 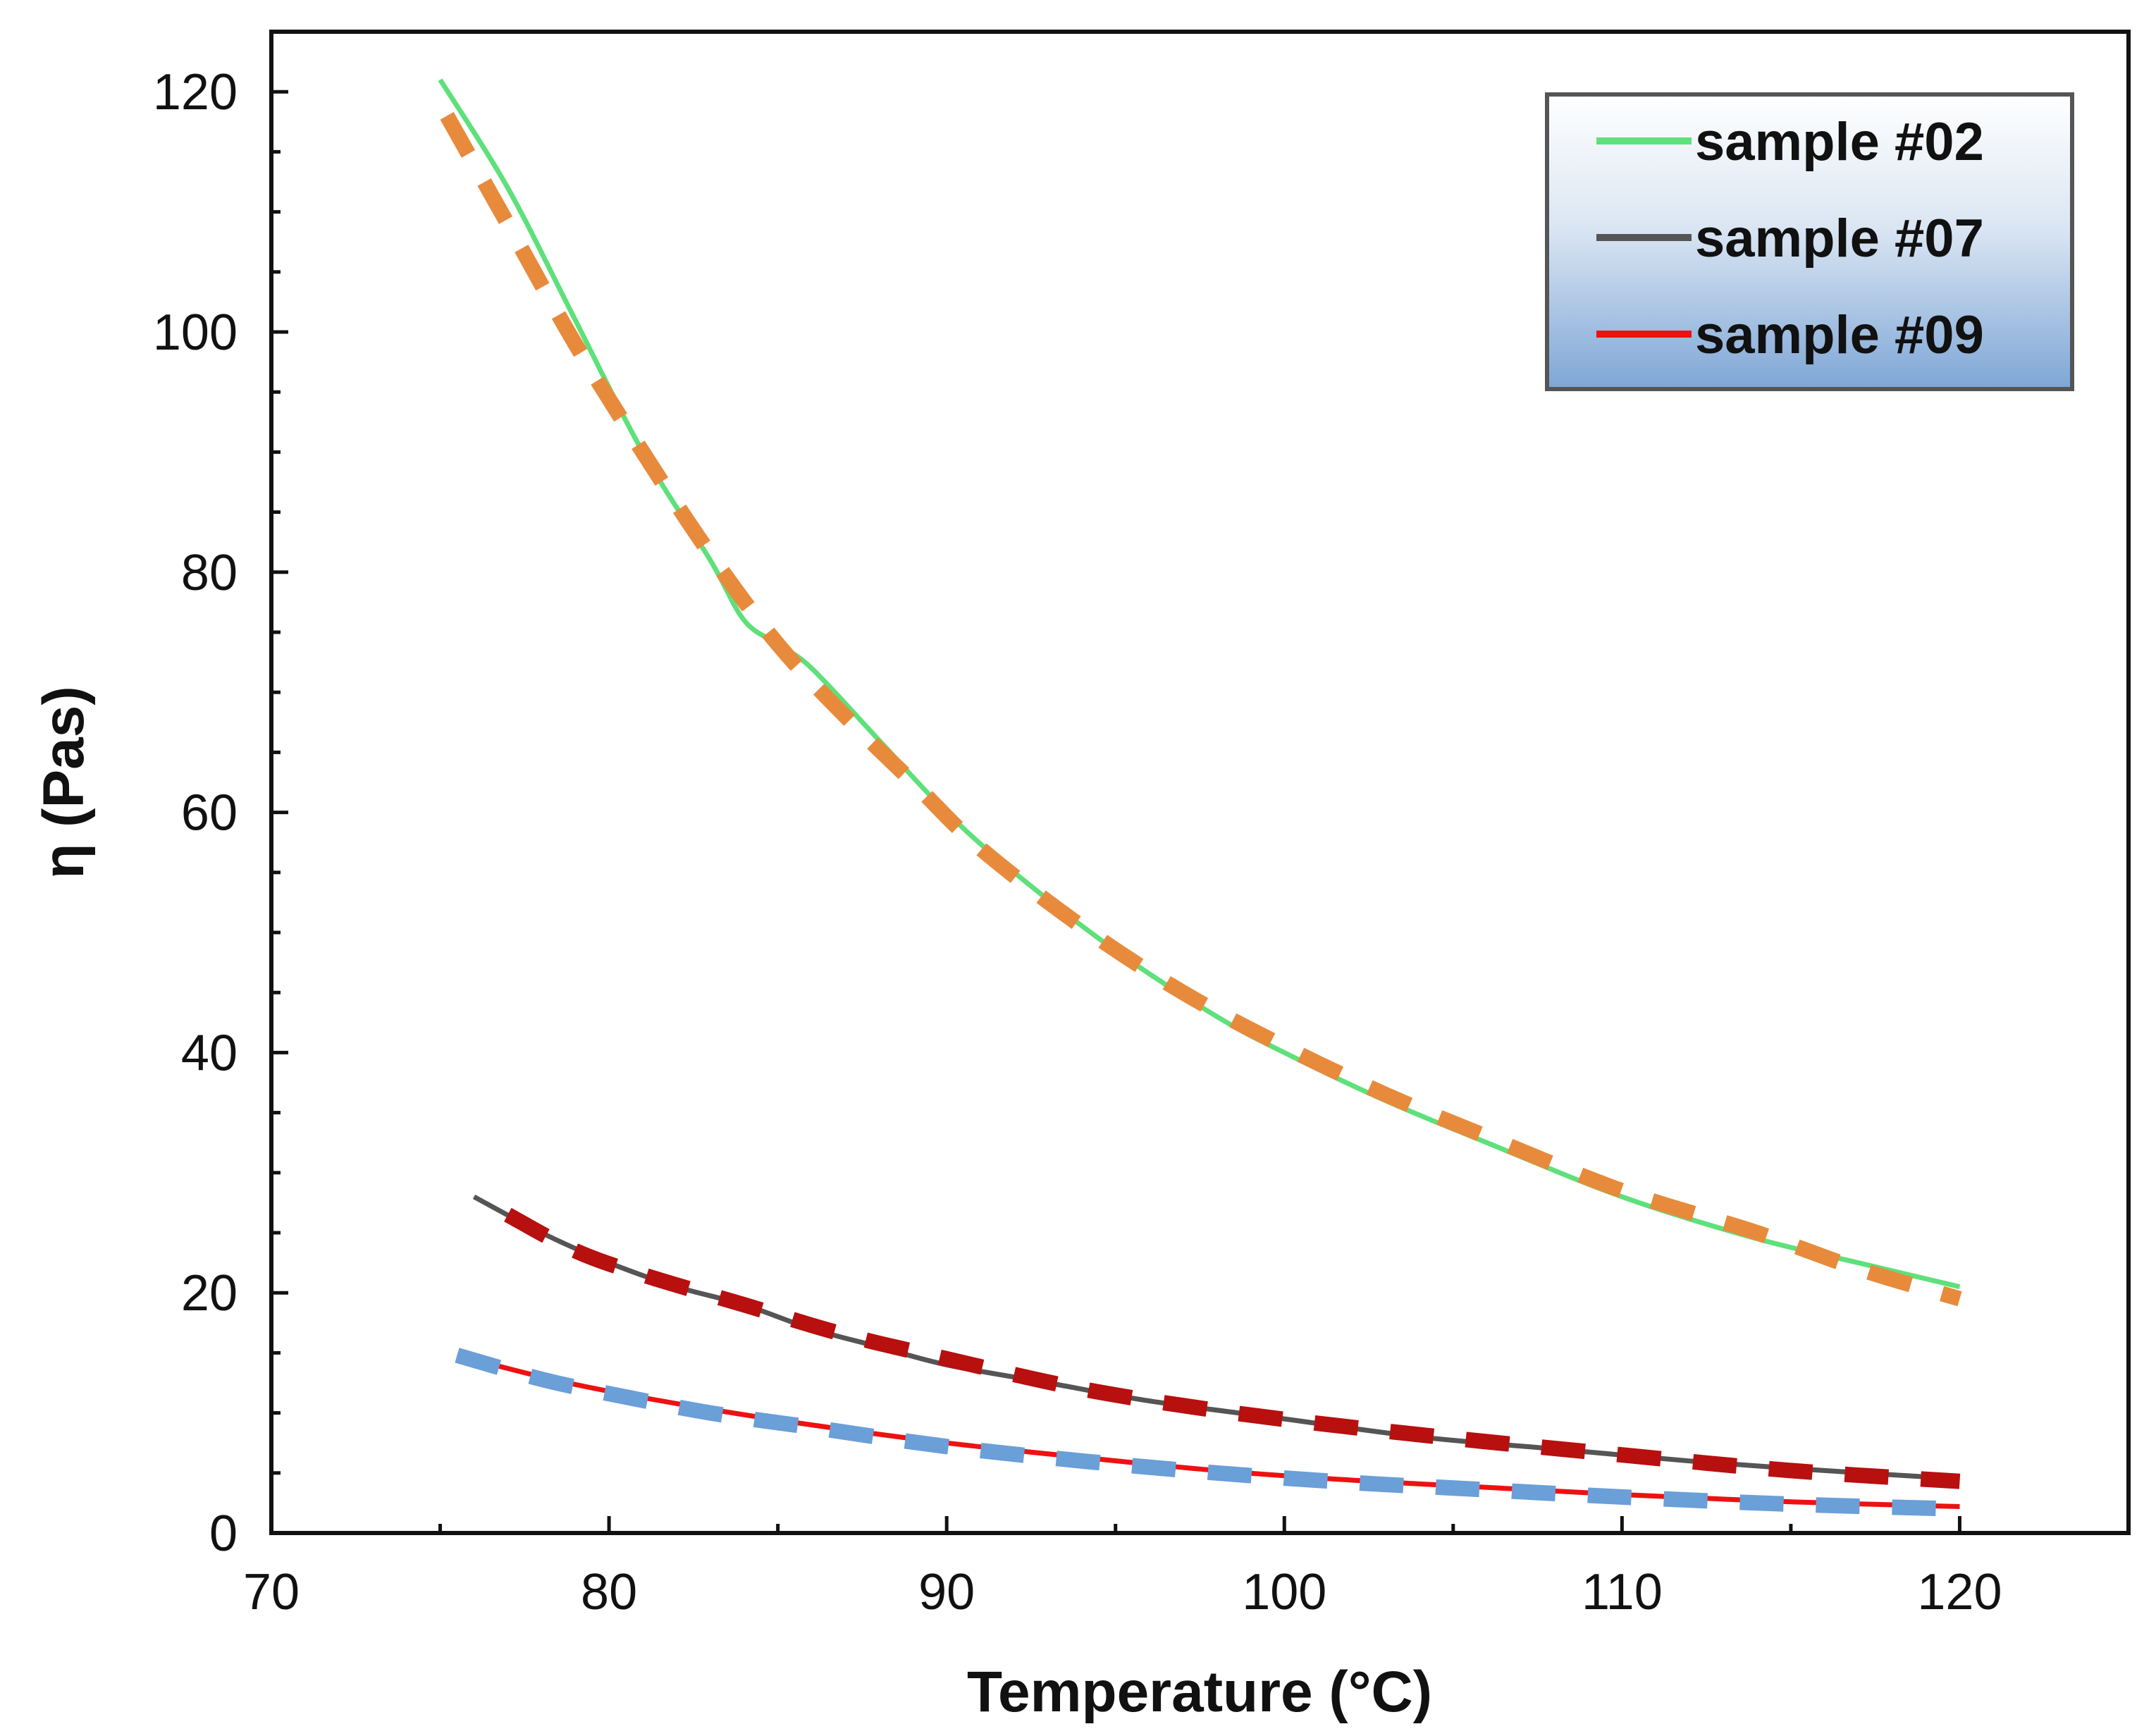 What do you see at coordinates (1839, 142) in the screenshot?
I see `legend-label-sample-02: sample #02` at bounding box center [1839, 142].